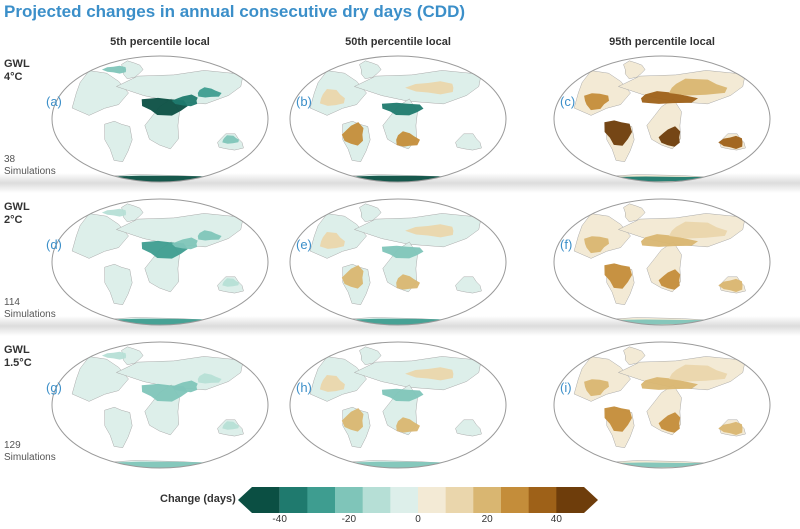  I want to click on colorbar, so click(418, 500).